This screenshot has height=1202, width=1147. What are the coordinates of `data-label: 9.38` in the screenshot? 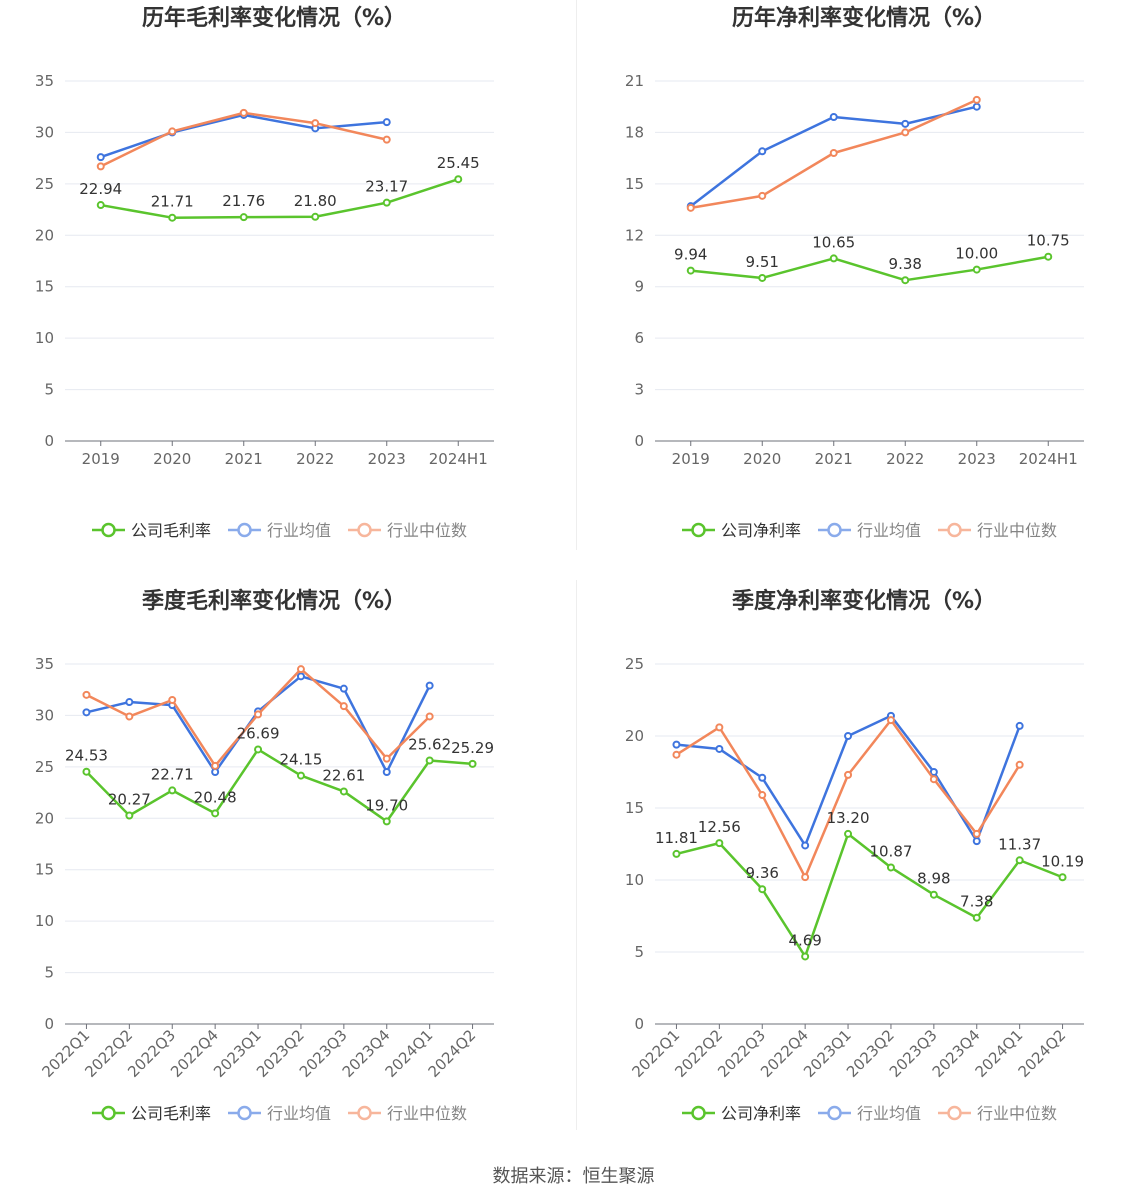 It's located at (905, 264).